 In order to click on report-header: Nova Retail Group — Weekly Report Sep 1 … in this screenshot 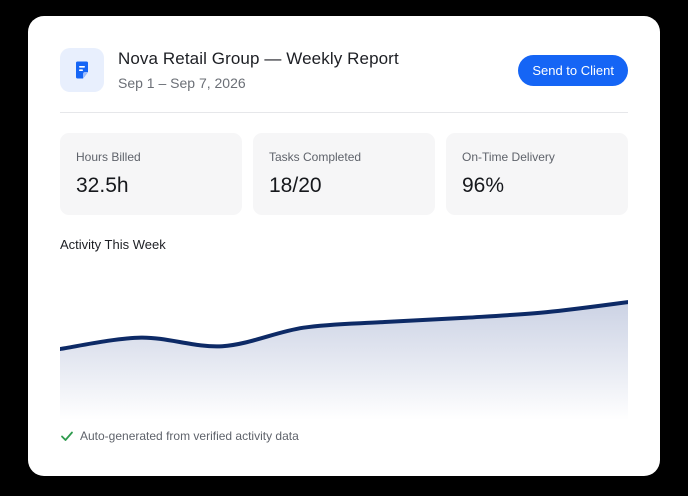, I will do `click(344, 70)`.